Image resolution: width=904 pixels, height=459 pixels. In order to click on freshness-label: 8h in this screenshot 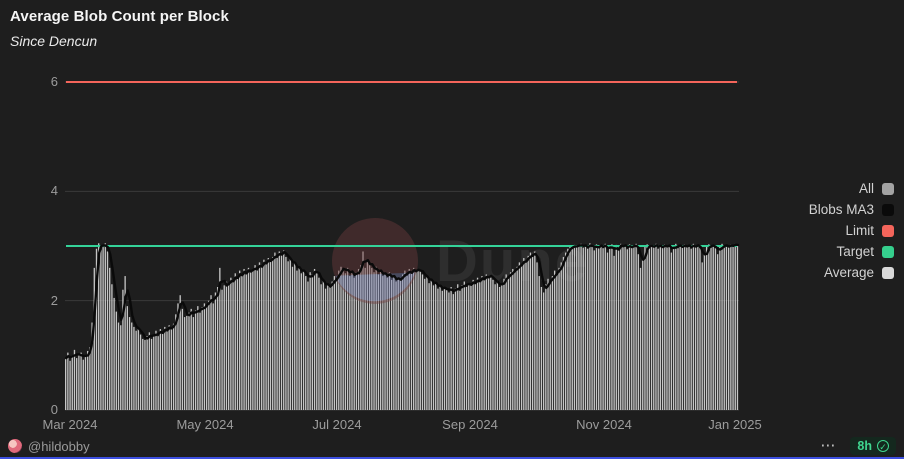, I will do `click(864, 446)`.